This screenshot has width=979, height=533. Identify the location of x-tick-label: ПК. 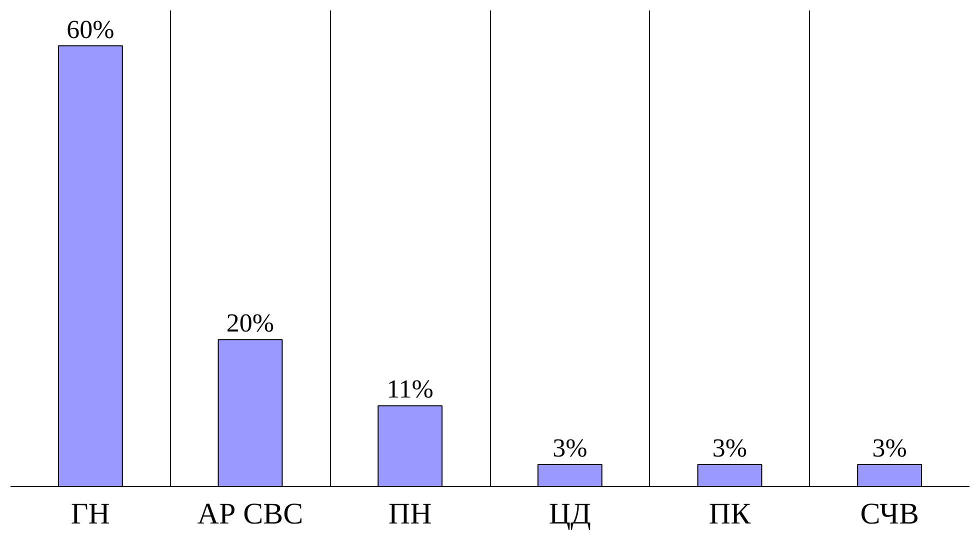
(730, 514).